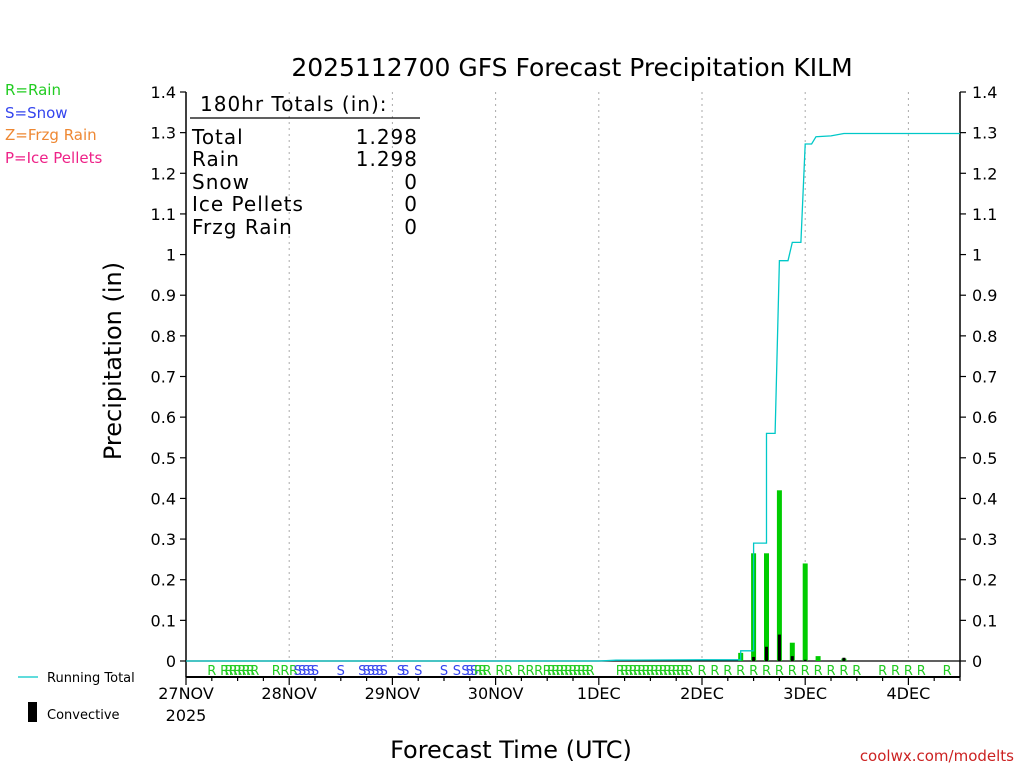 This screenshot has width=1024, height=768. Describe the element at coordinates (984, 92) in the screenshot. I see `y-tick-label-right: 1.4` at that location.